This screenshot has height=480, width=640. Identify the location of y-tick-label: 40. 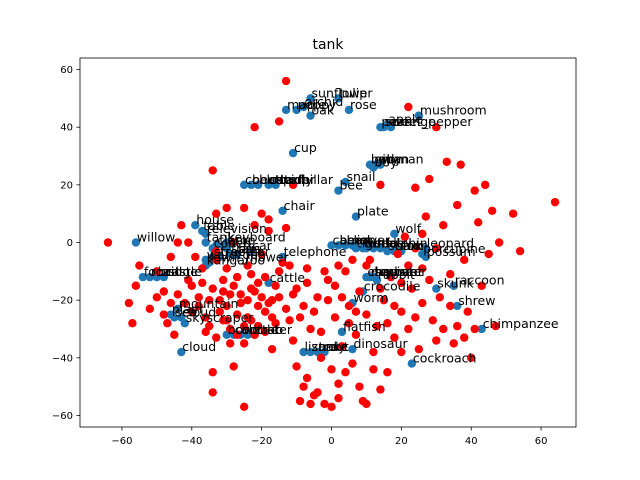
(66, 128).